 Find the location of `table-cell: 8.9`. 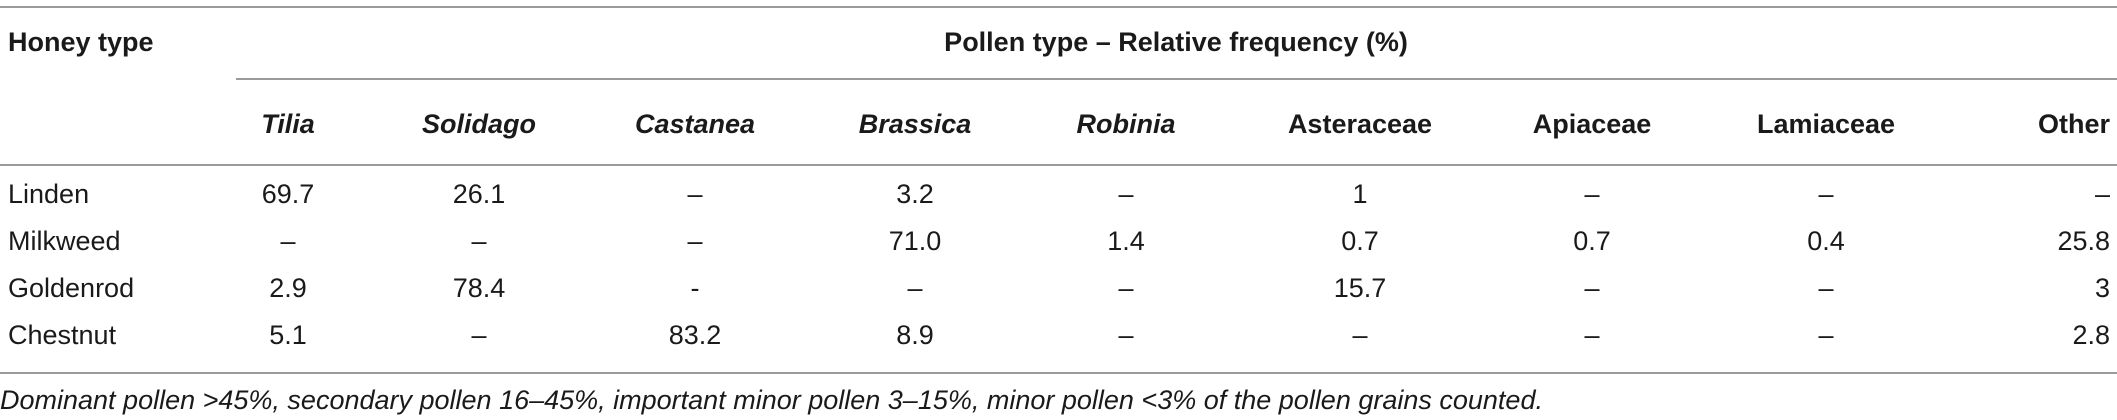

table-cell: 8.9 is located at coordinates (915, 335).